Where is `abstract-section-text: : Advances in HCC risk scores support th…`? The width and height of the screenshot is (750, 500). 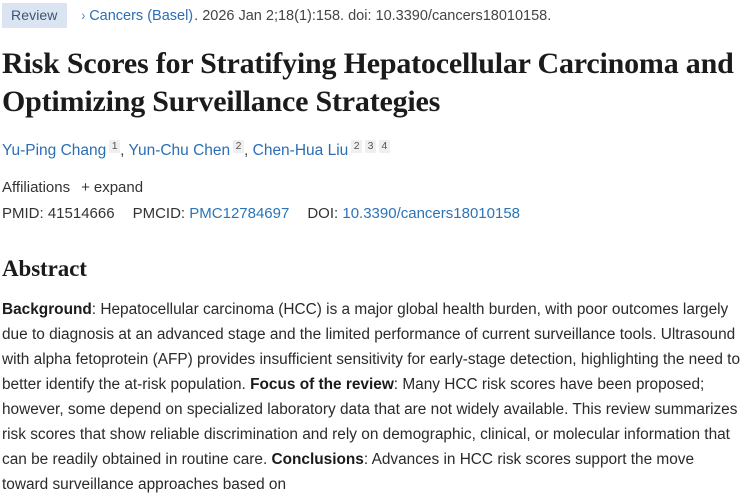 abstract-section-text: : Advances in HCC risk scores support th… is located at coordinates (348, 471).